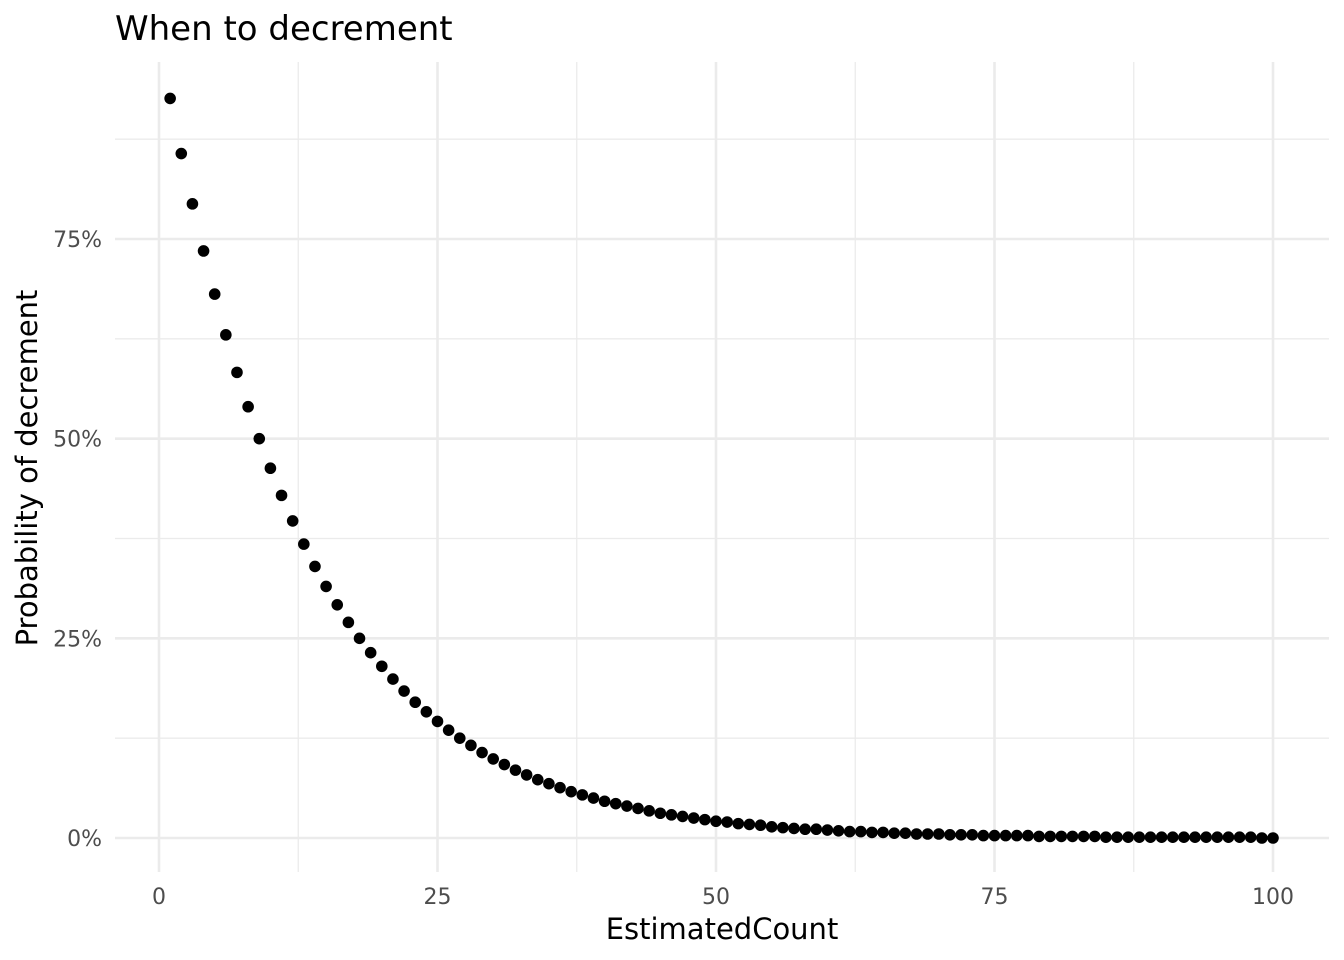 This screenshot has height=960, width=1344. What do you see at coordinates (284, 29) in the screenshot?
I see `chart-title: When to decrement` at bounding box center [284, 29].